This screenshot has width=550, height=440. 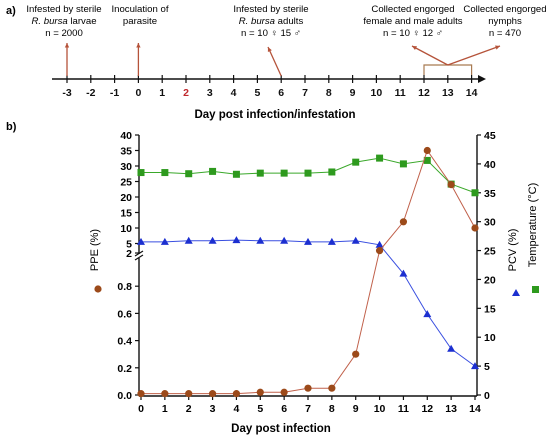 What do you see at coordinates (114, 93) in the screenshot?
I see `timeline-tick-label: -1` at bounding box center [114, 93].